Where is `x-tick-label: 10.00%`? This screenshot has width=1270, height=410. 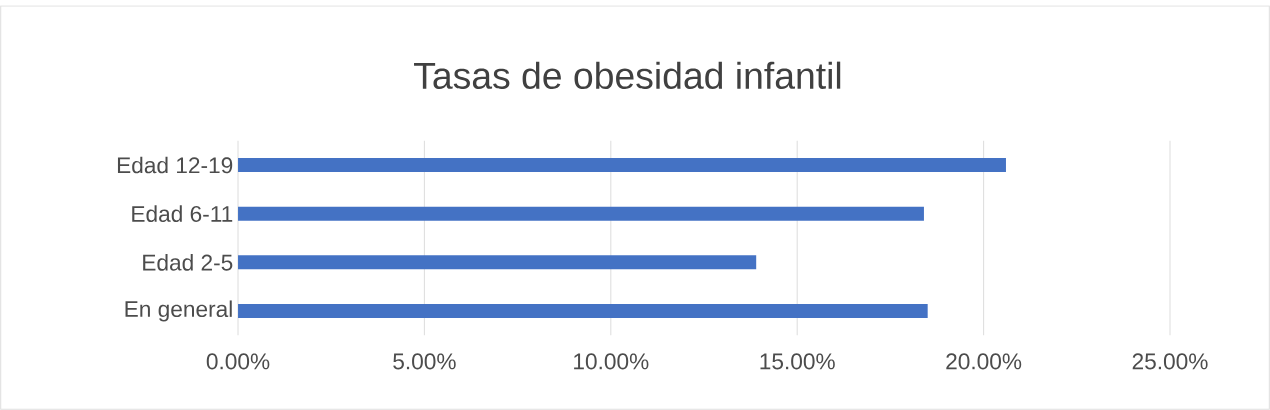
x-tick-label: 10.00% is located at coordinates (611, 361).